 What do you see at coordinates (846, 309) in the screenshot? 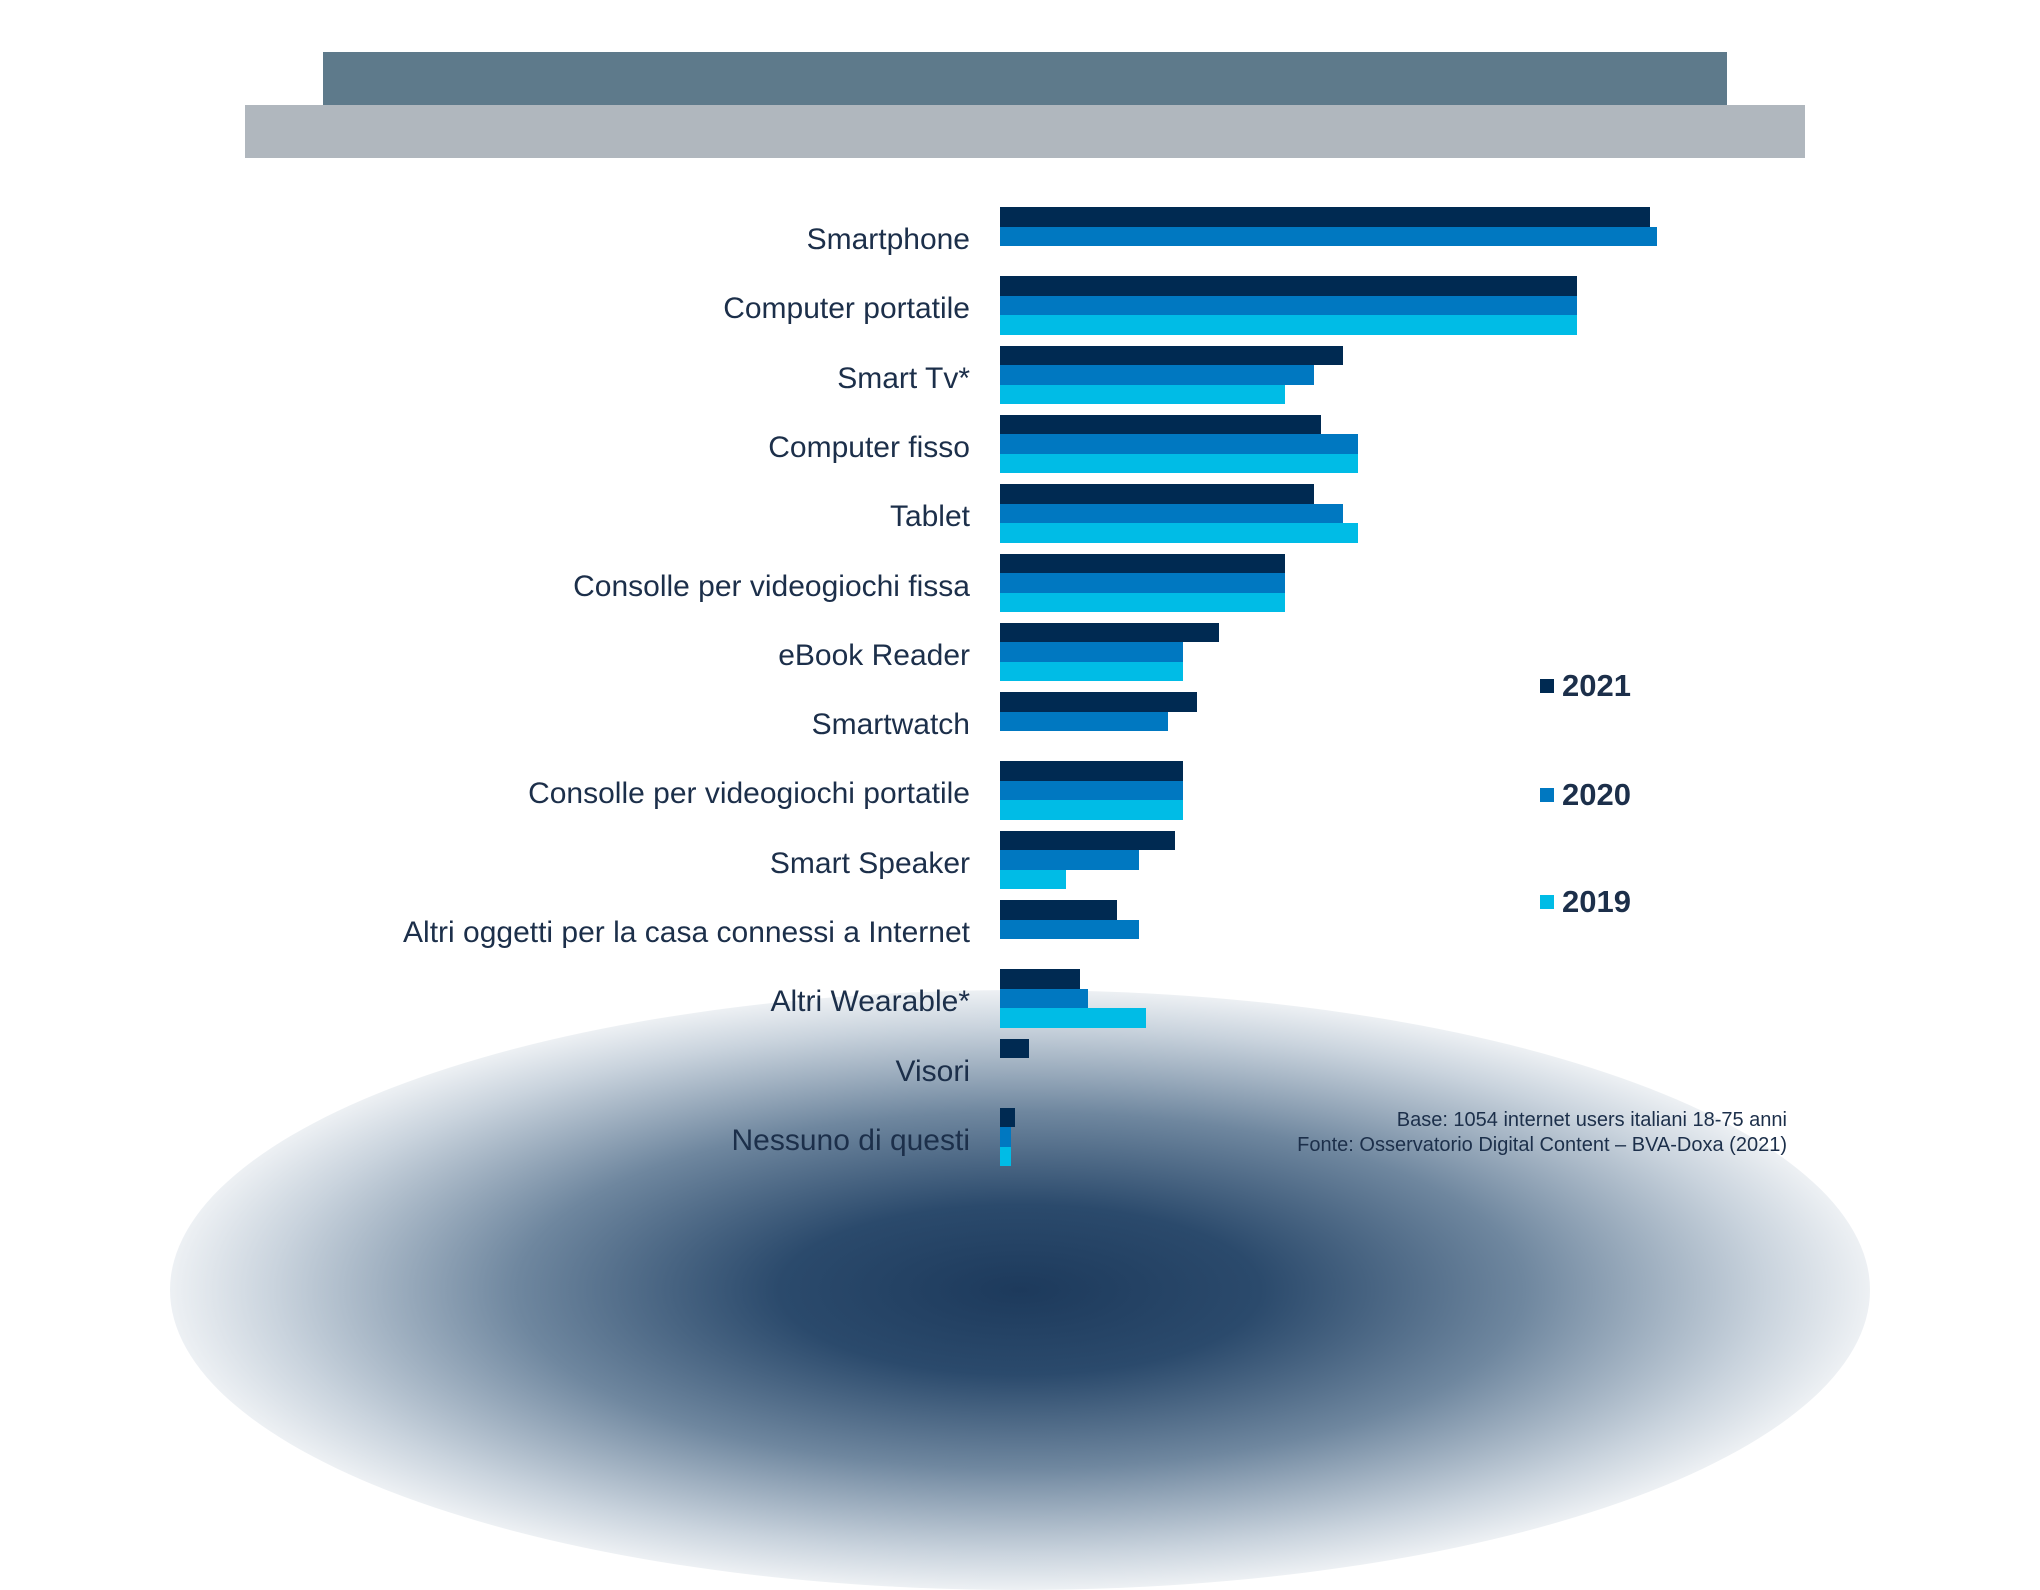
I see `category-label: Computer portatile` at bounding box center [846, 309].